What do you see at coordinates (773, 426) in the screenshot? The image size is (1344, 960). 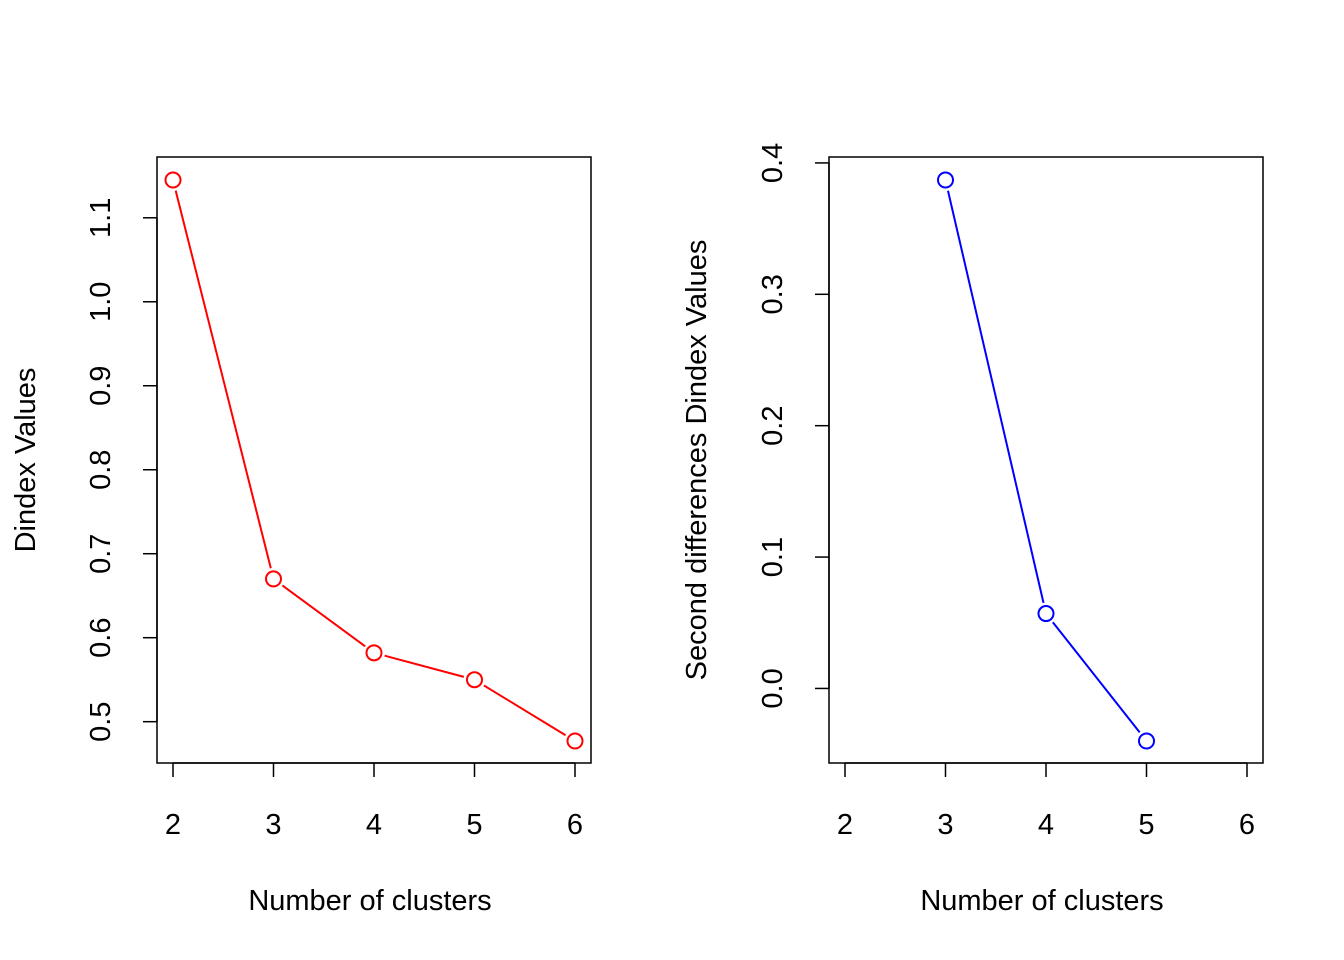 I see `y-tick-label: 0.2` at bounding box center [773, 426].